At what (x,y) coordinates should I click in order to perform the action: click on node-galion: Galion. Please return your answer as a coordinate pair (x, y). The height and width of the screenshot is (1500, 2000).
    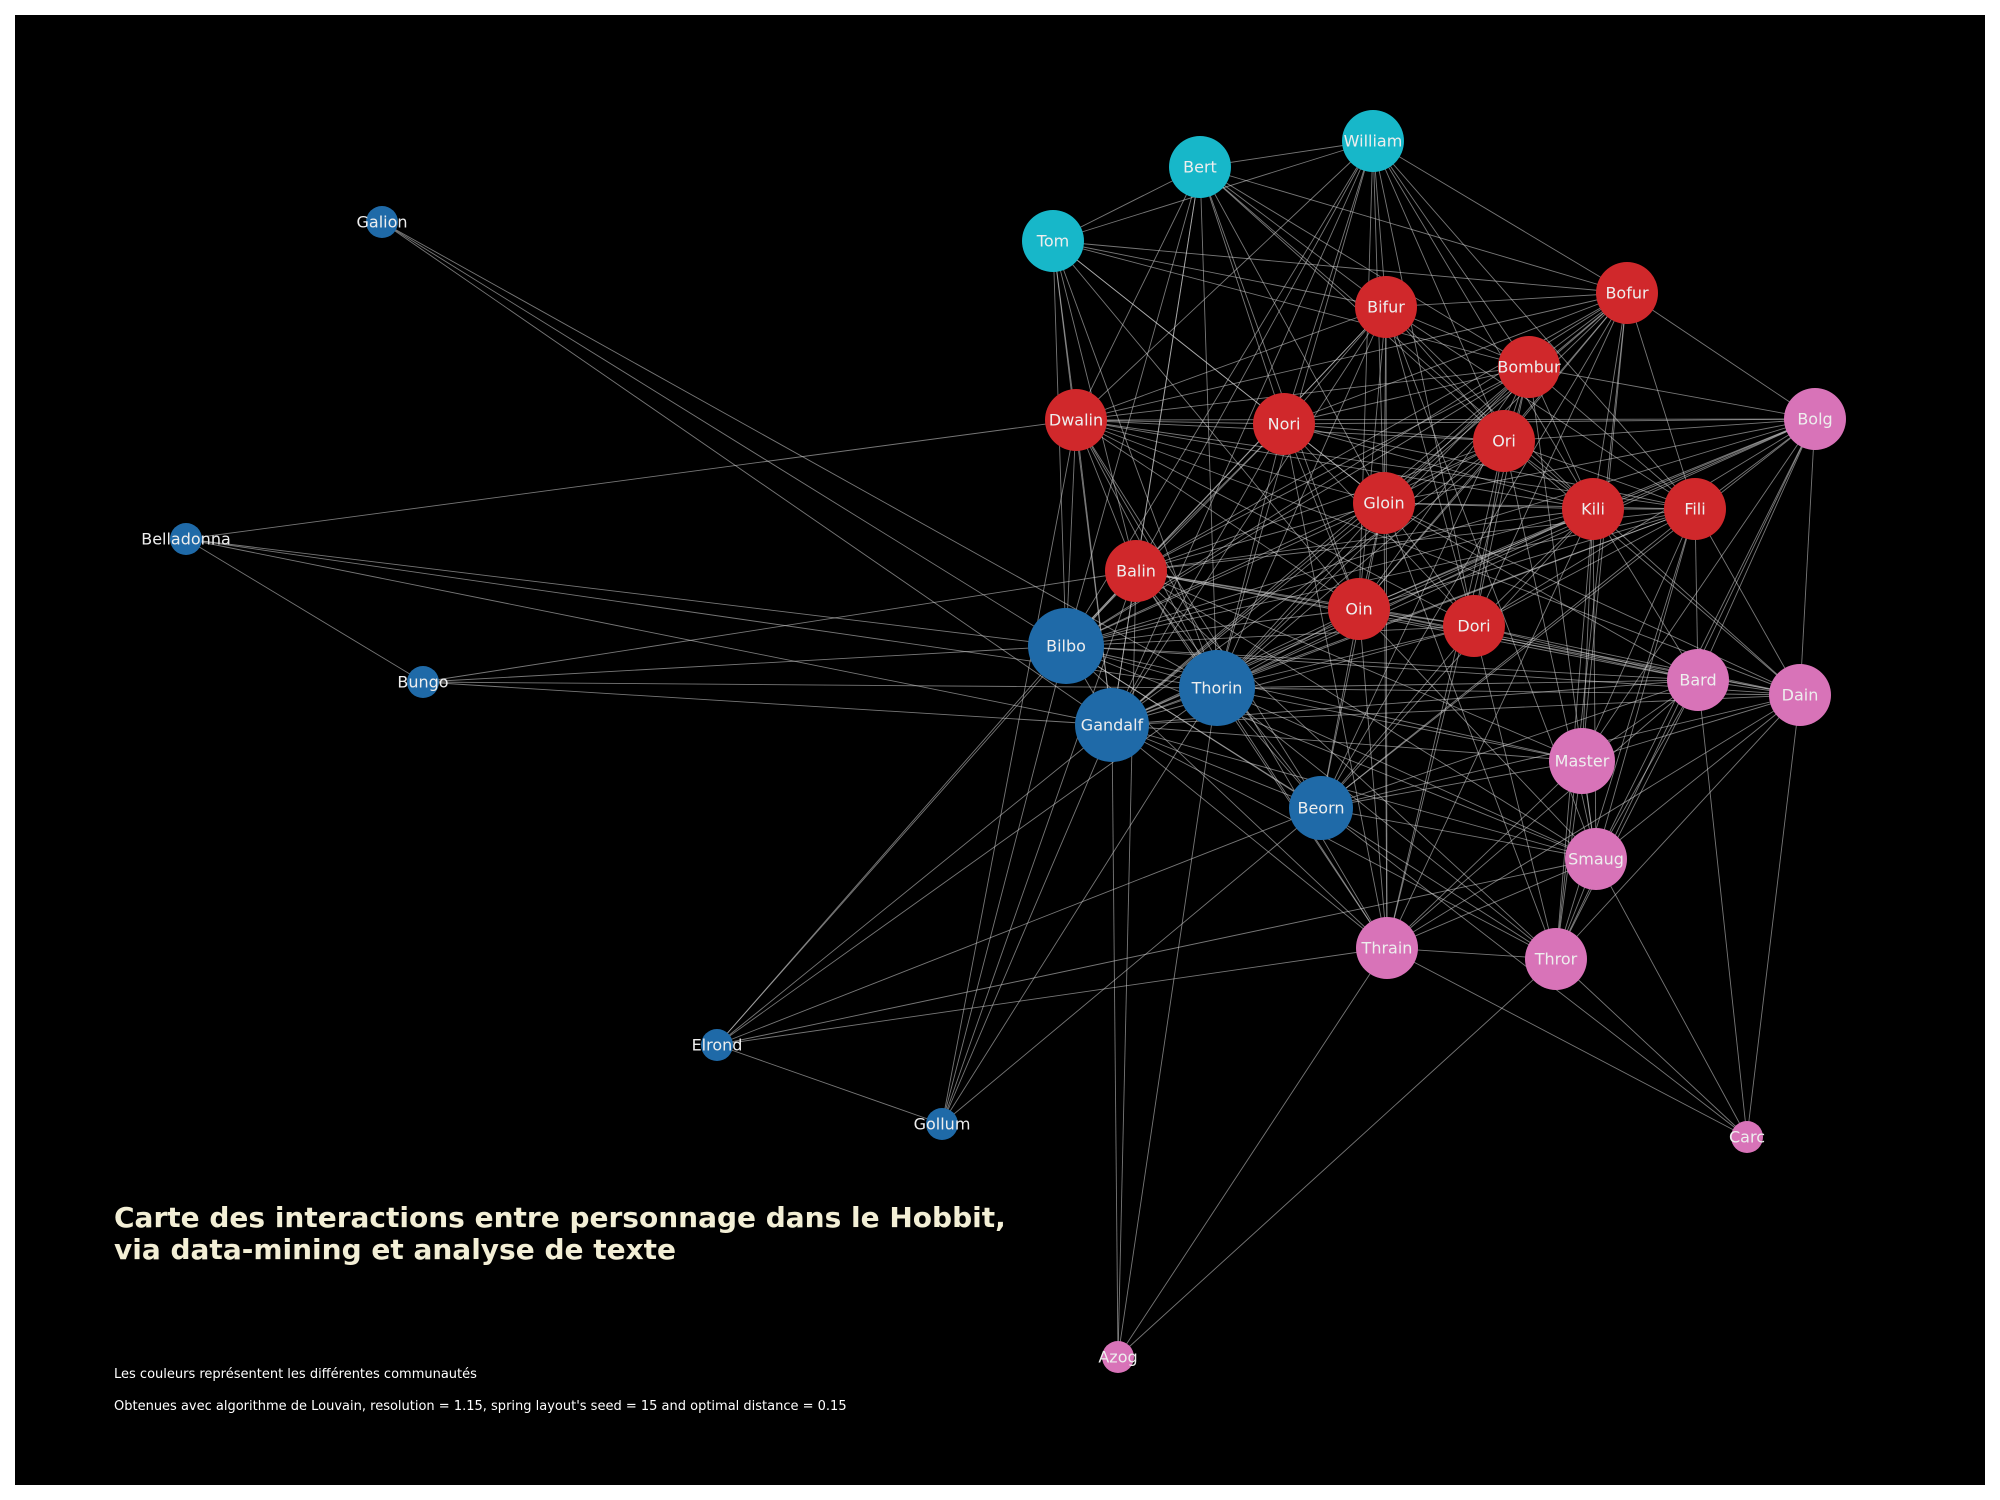
    Looking at the image, I should click on (382, 222).